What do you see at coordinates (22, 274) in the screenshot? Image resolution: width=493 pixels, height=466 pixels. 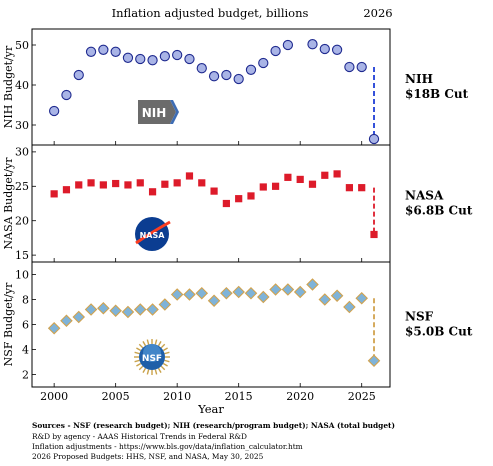 I see `nsf-y-tick-label: 10` at bounding box center [22, 274].